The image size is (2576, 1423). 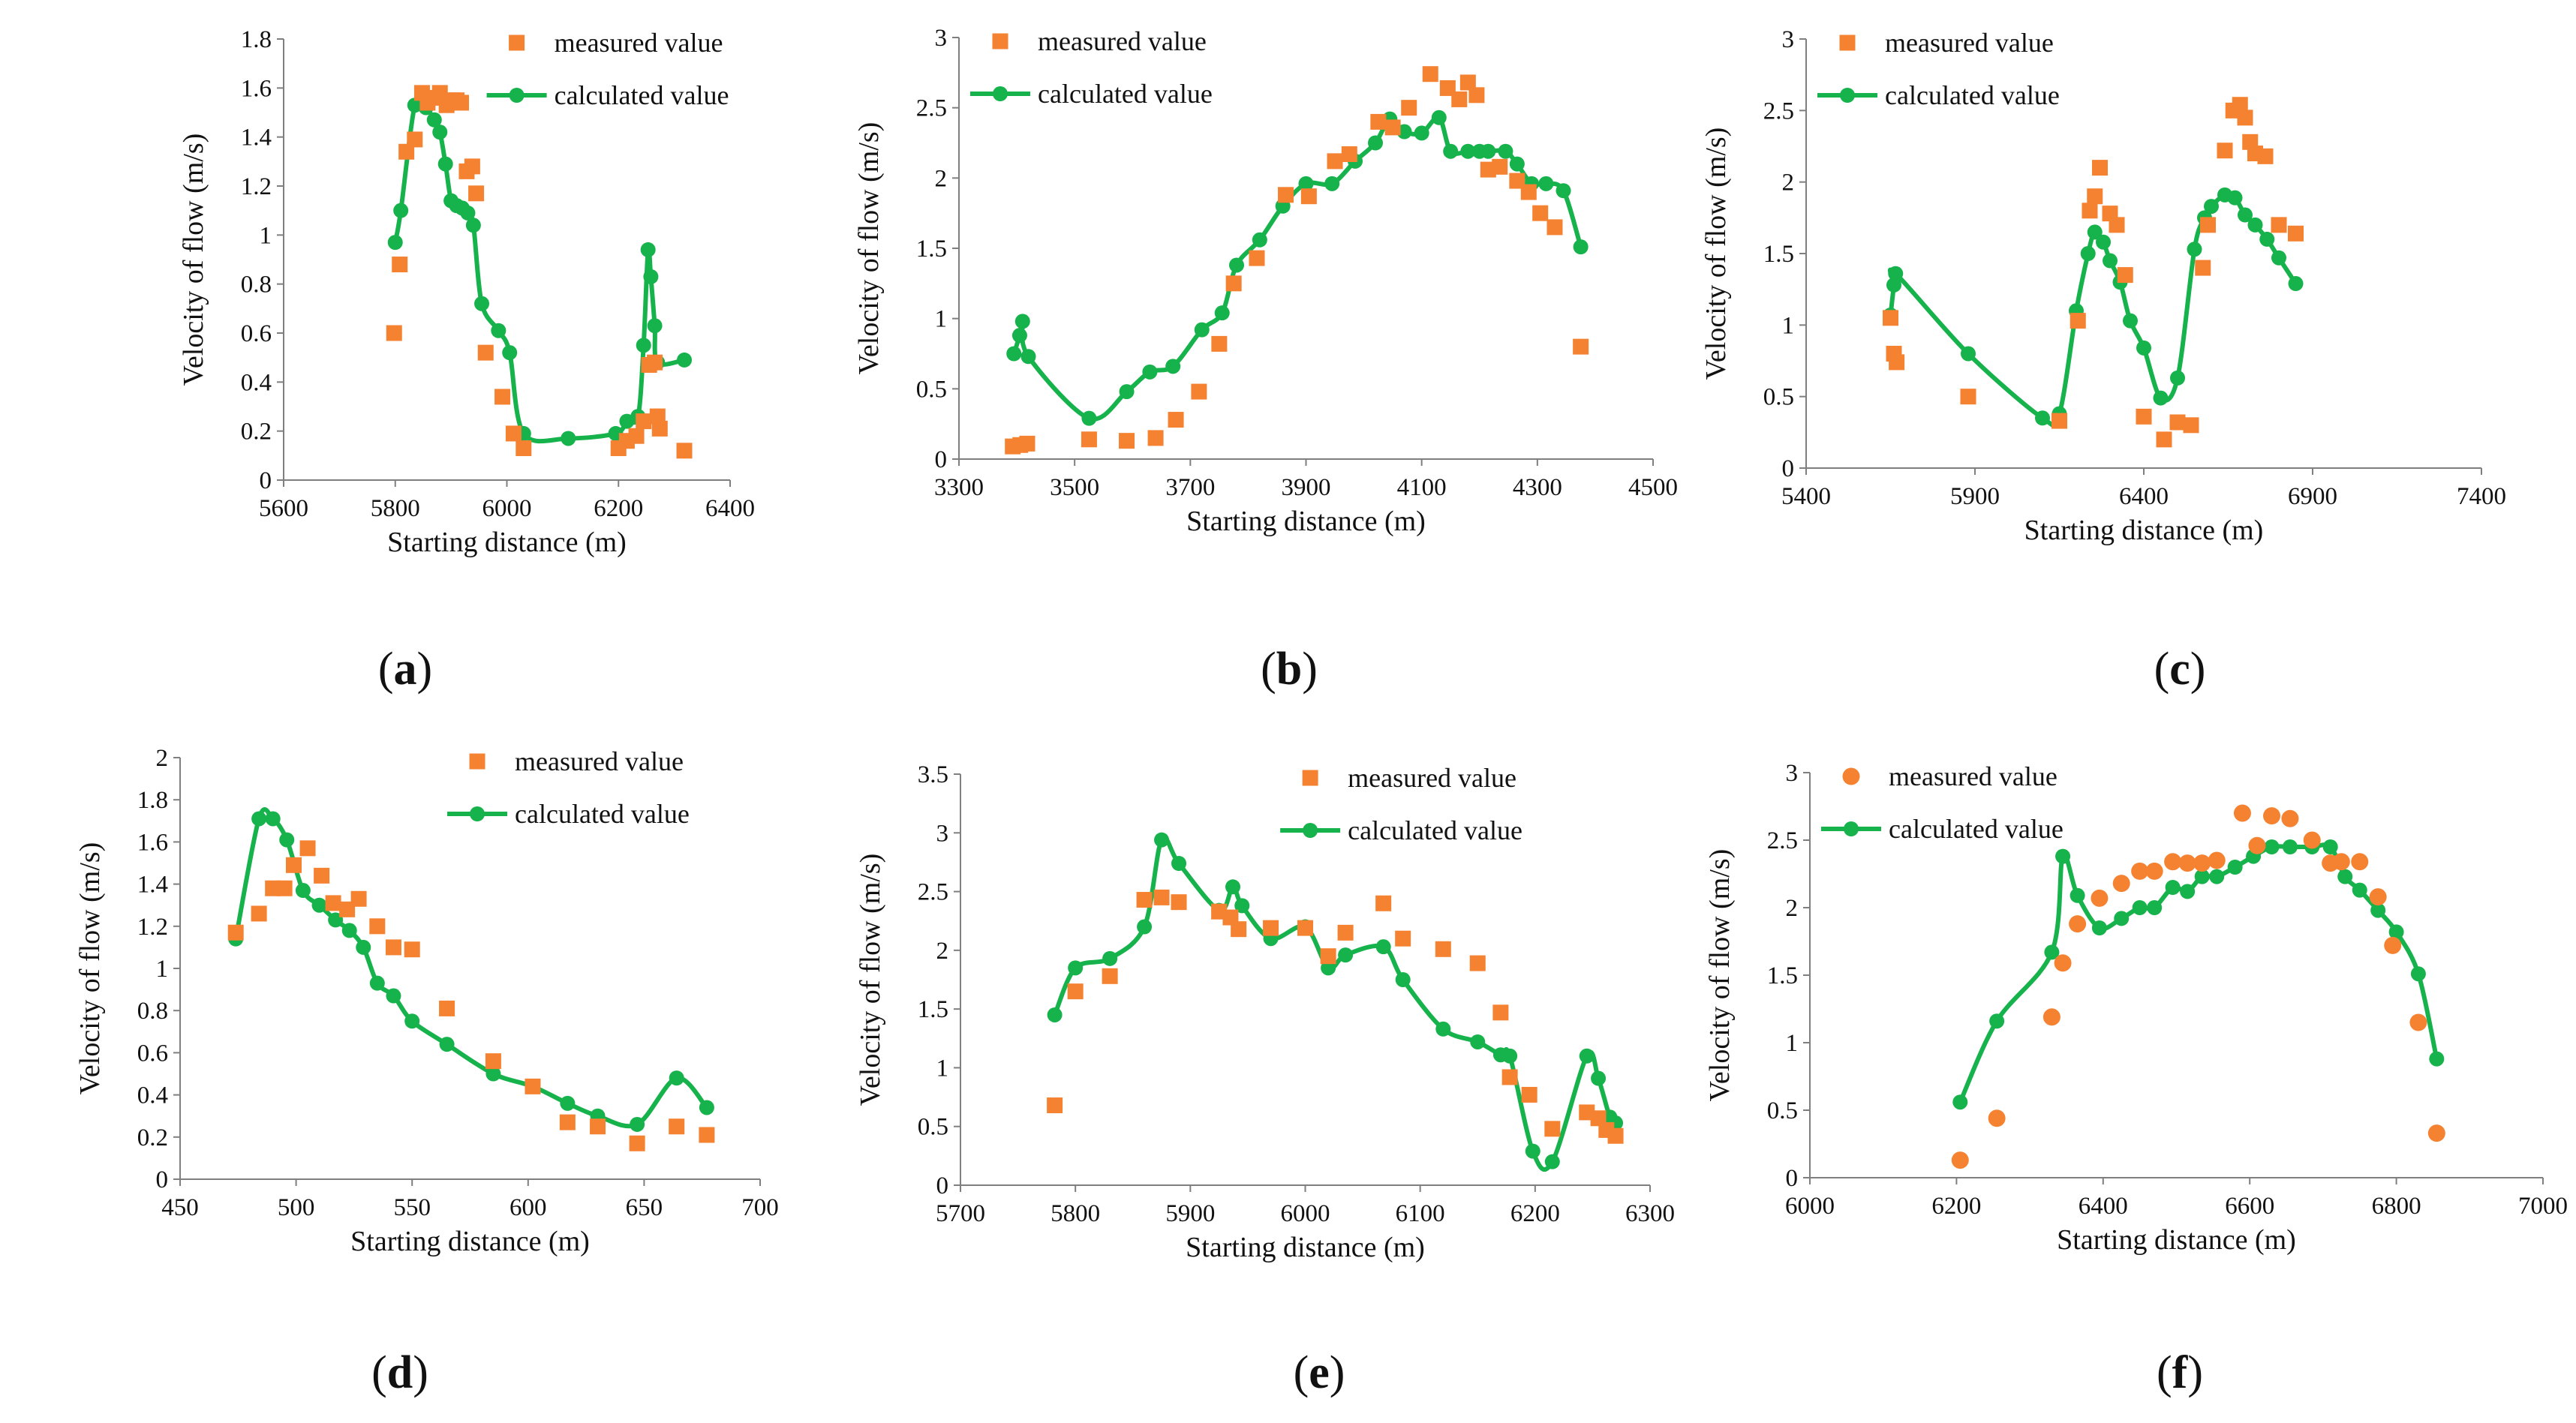 I want to click on y-tick-label: 0.2, so click(x=256, y=432).